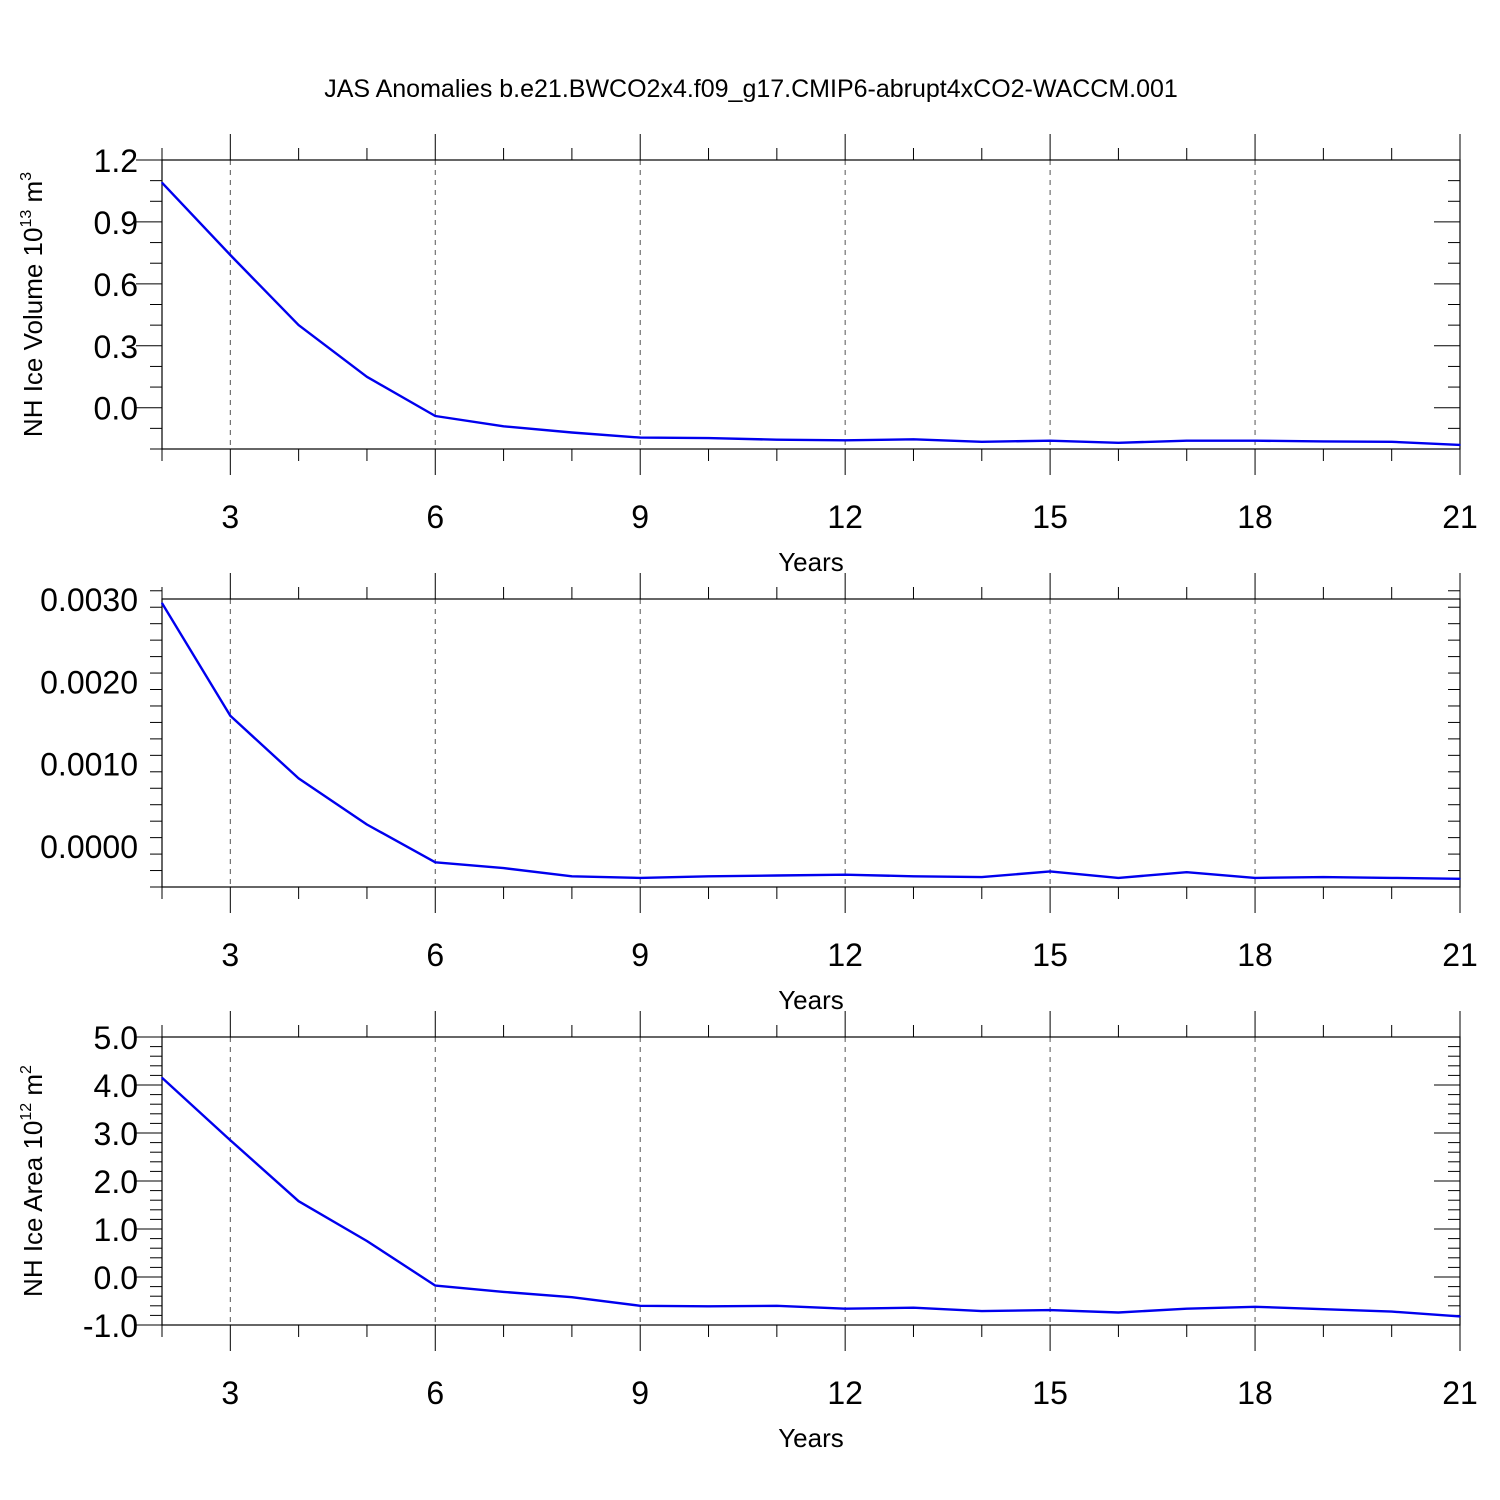 The width and height of the screenshot is (1500, 1500). I want to click on y-tick-label: 1.2, so click(116, 161).